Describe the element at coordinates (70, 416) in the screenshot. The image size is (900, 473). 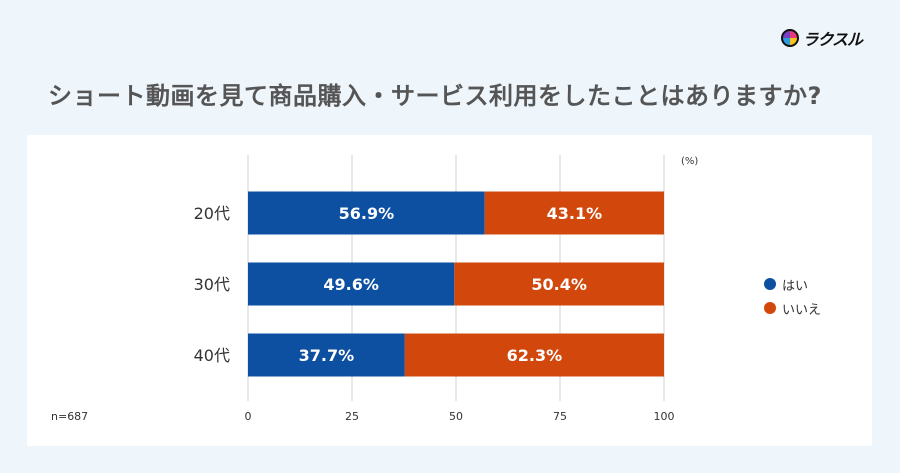
I see `sample-size: n=687` at that location.